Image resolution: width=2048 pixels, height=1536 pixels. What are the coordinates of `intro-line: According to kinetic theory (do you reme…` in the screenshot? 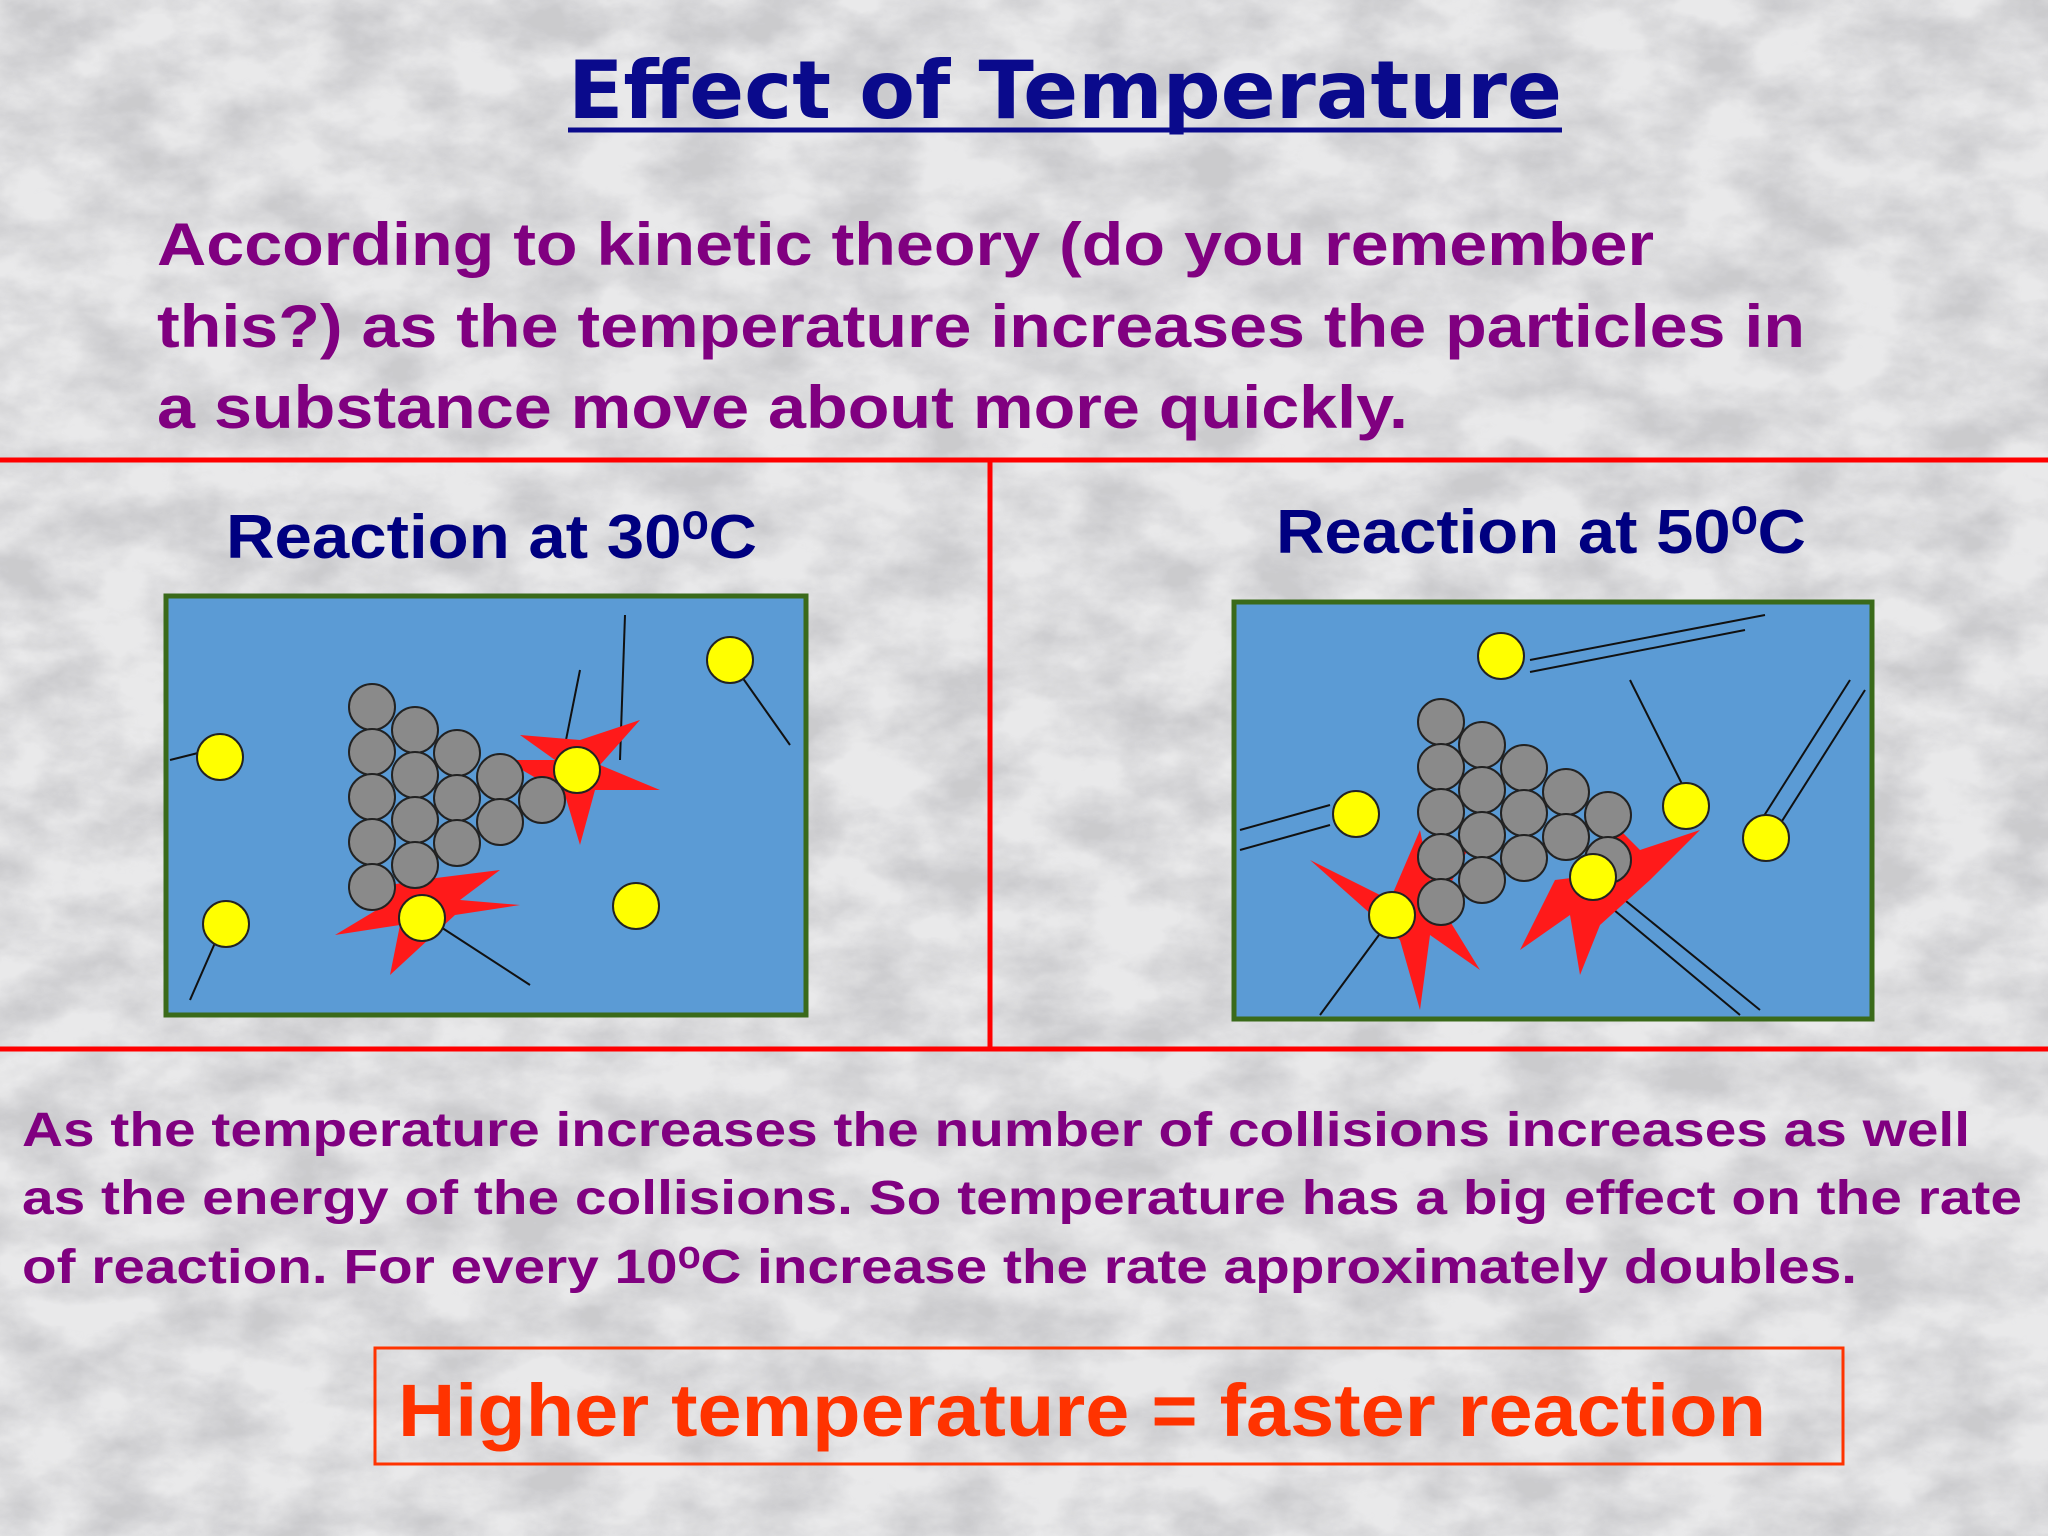 It's located at (905, 244).